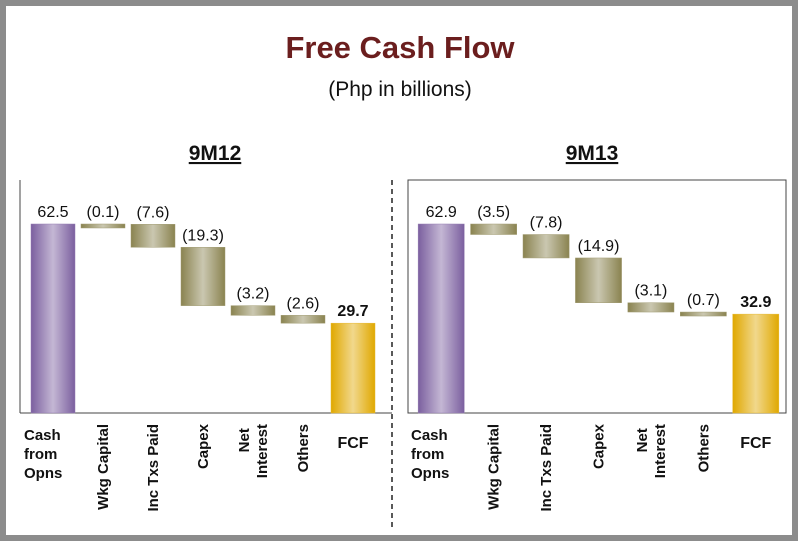  What do you see at coordinates (103, 212) in the screenshot?
I see `value-label: (0.1)` at bounding box center [103, 212].